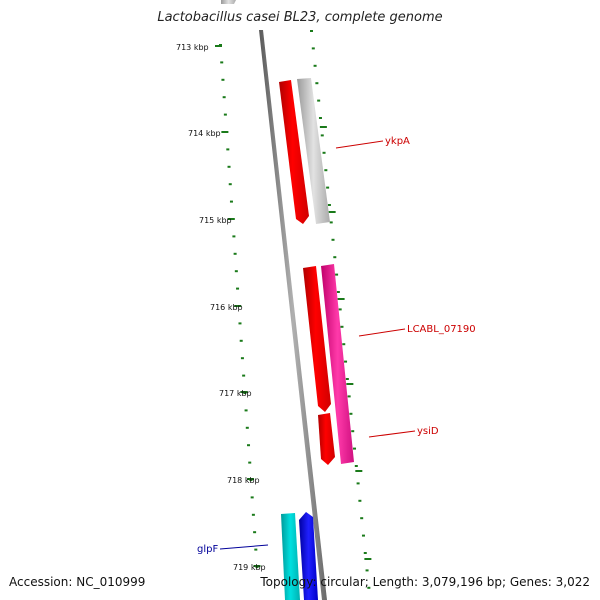  I want to click on ysiD-leader, so click(392, 434).